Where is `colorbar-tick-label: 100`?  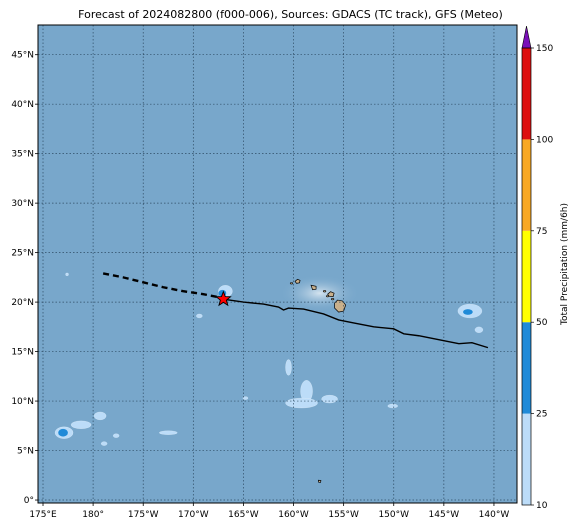 colorbar-tick-label: 100 is located at coordinates (544, 140).